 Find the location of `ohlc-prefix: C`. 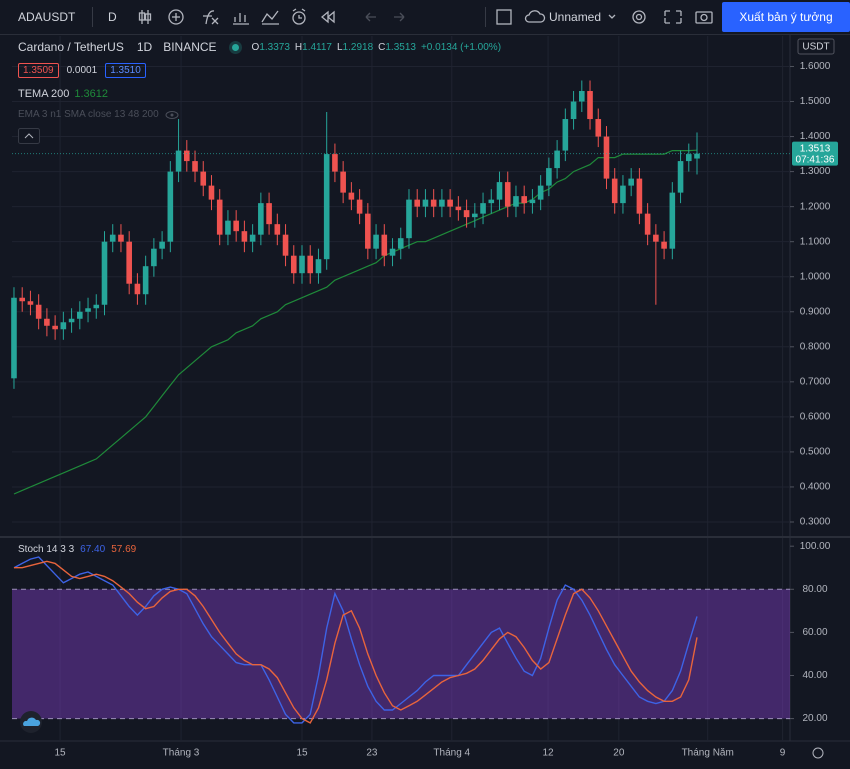

ohlc-prefix: C is located at coordinates (382, 47).